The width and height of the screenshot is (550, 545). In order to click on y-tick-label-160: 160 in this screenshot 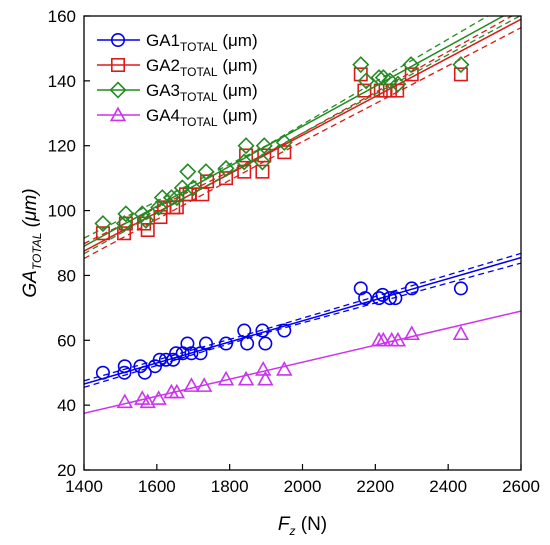, I will do `click(62, 16)`.